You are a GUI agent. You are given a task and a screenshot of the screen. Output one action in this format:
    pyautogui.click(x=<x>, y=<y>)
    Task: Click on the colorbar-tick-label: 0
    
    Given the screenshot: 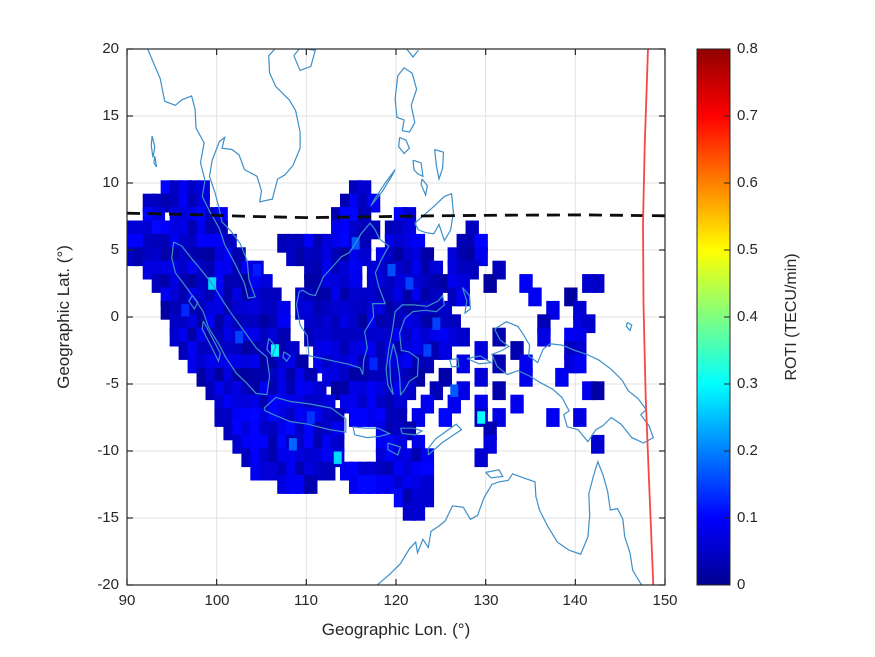 What is the action you would take?
    pyautogui.click(x=741, y=584)
    